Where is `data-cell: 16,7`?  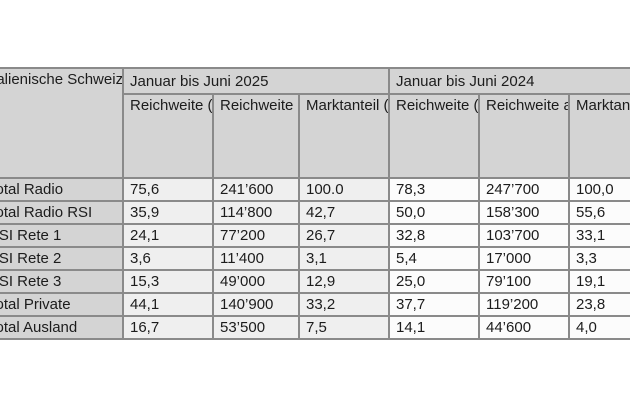 data-cell: 16,7 is located at coordinates (168, 327).